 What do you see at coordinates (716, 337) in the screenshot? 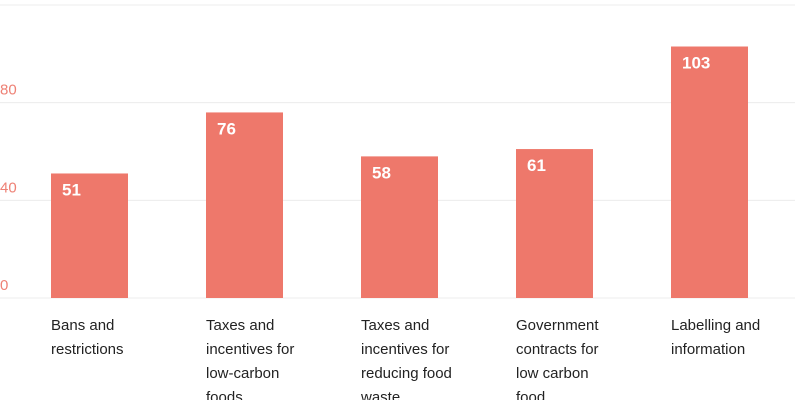
I see `x-tick-label: Labelling and information` at bounding box center [716, 337].